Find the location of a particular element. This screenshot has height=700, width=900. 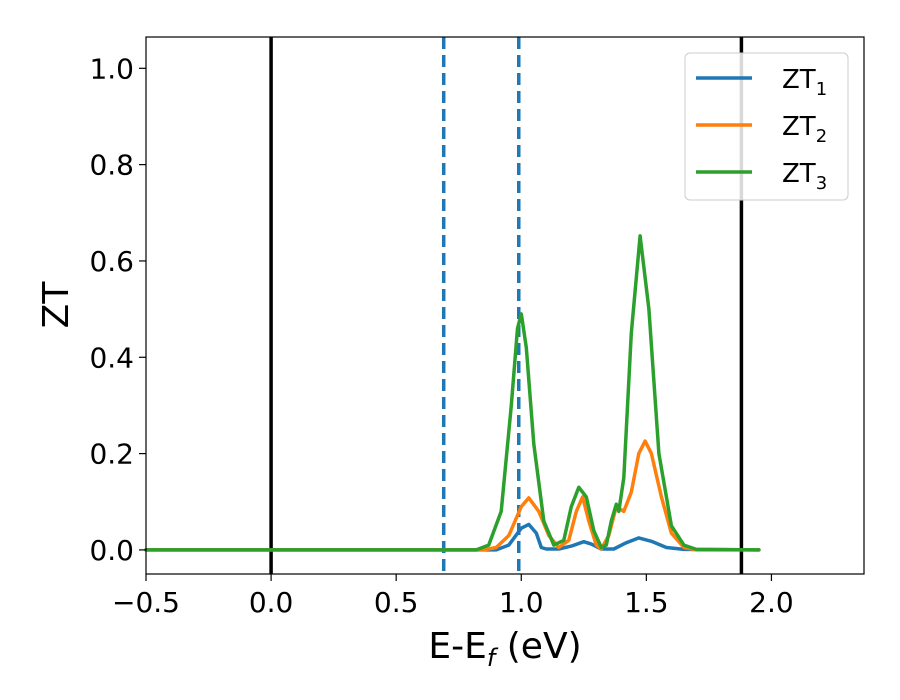

legend-box is located at coordinates (766, 126).